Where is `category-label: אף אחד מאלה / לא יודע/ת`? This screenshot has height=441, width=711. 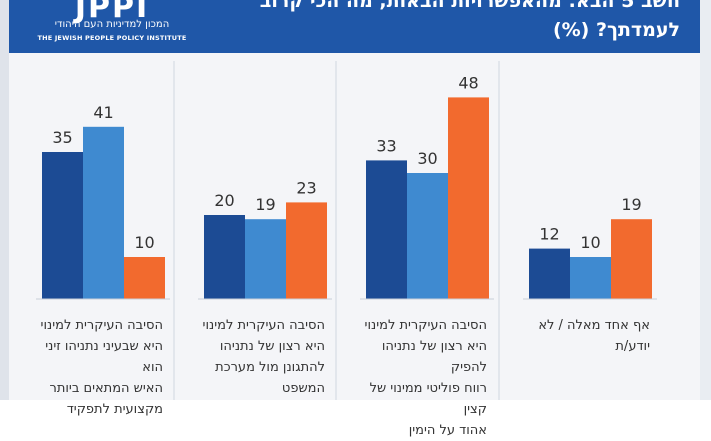
category-label: אף אחד מאלה / לא יודע/ת is located at coordinates (582, 336).